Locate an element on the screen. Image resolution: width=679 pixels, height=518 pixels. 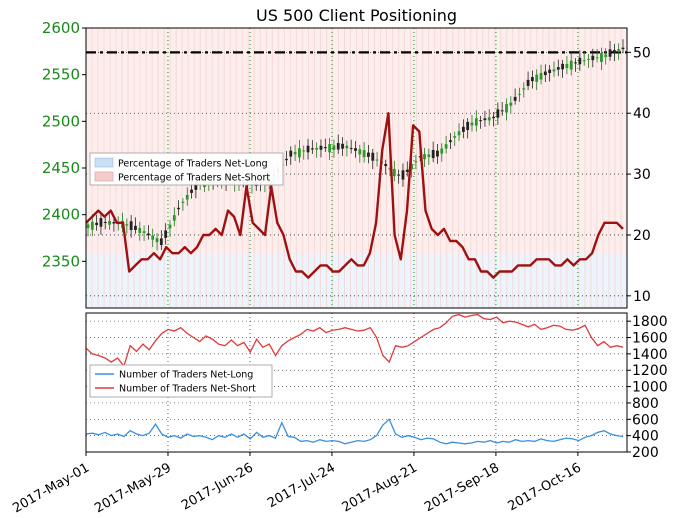
top-legend-label: Percentage of Traders Net-Short is located at coordinates (194, 178).